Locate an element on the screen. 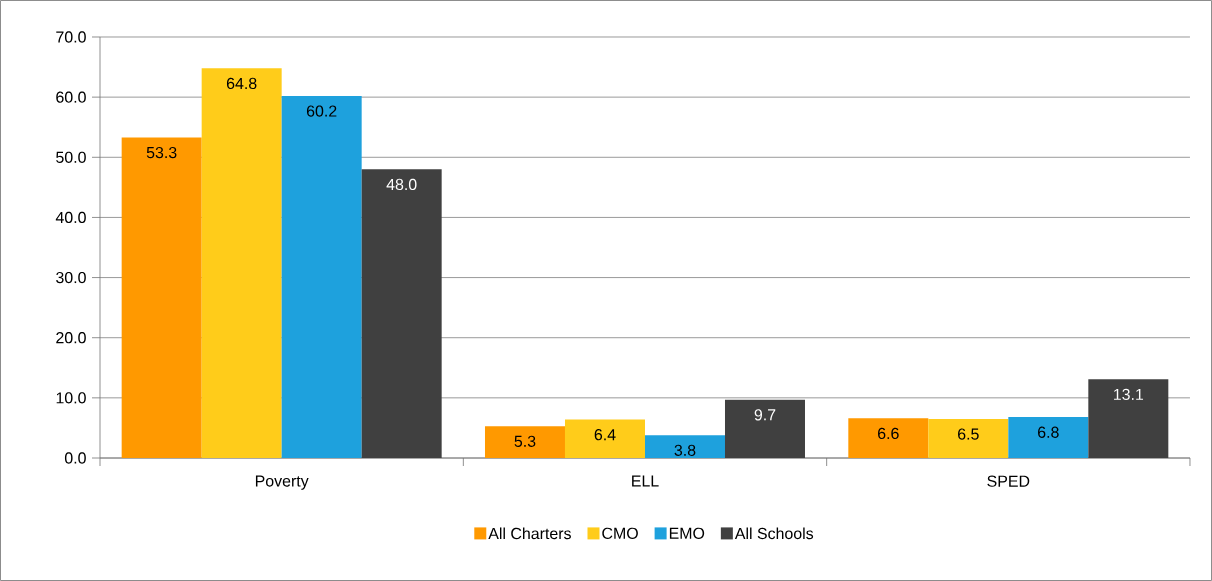  data-label: 6.5 is located at coordinates (968, 434).